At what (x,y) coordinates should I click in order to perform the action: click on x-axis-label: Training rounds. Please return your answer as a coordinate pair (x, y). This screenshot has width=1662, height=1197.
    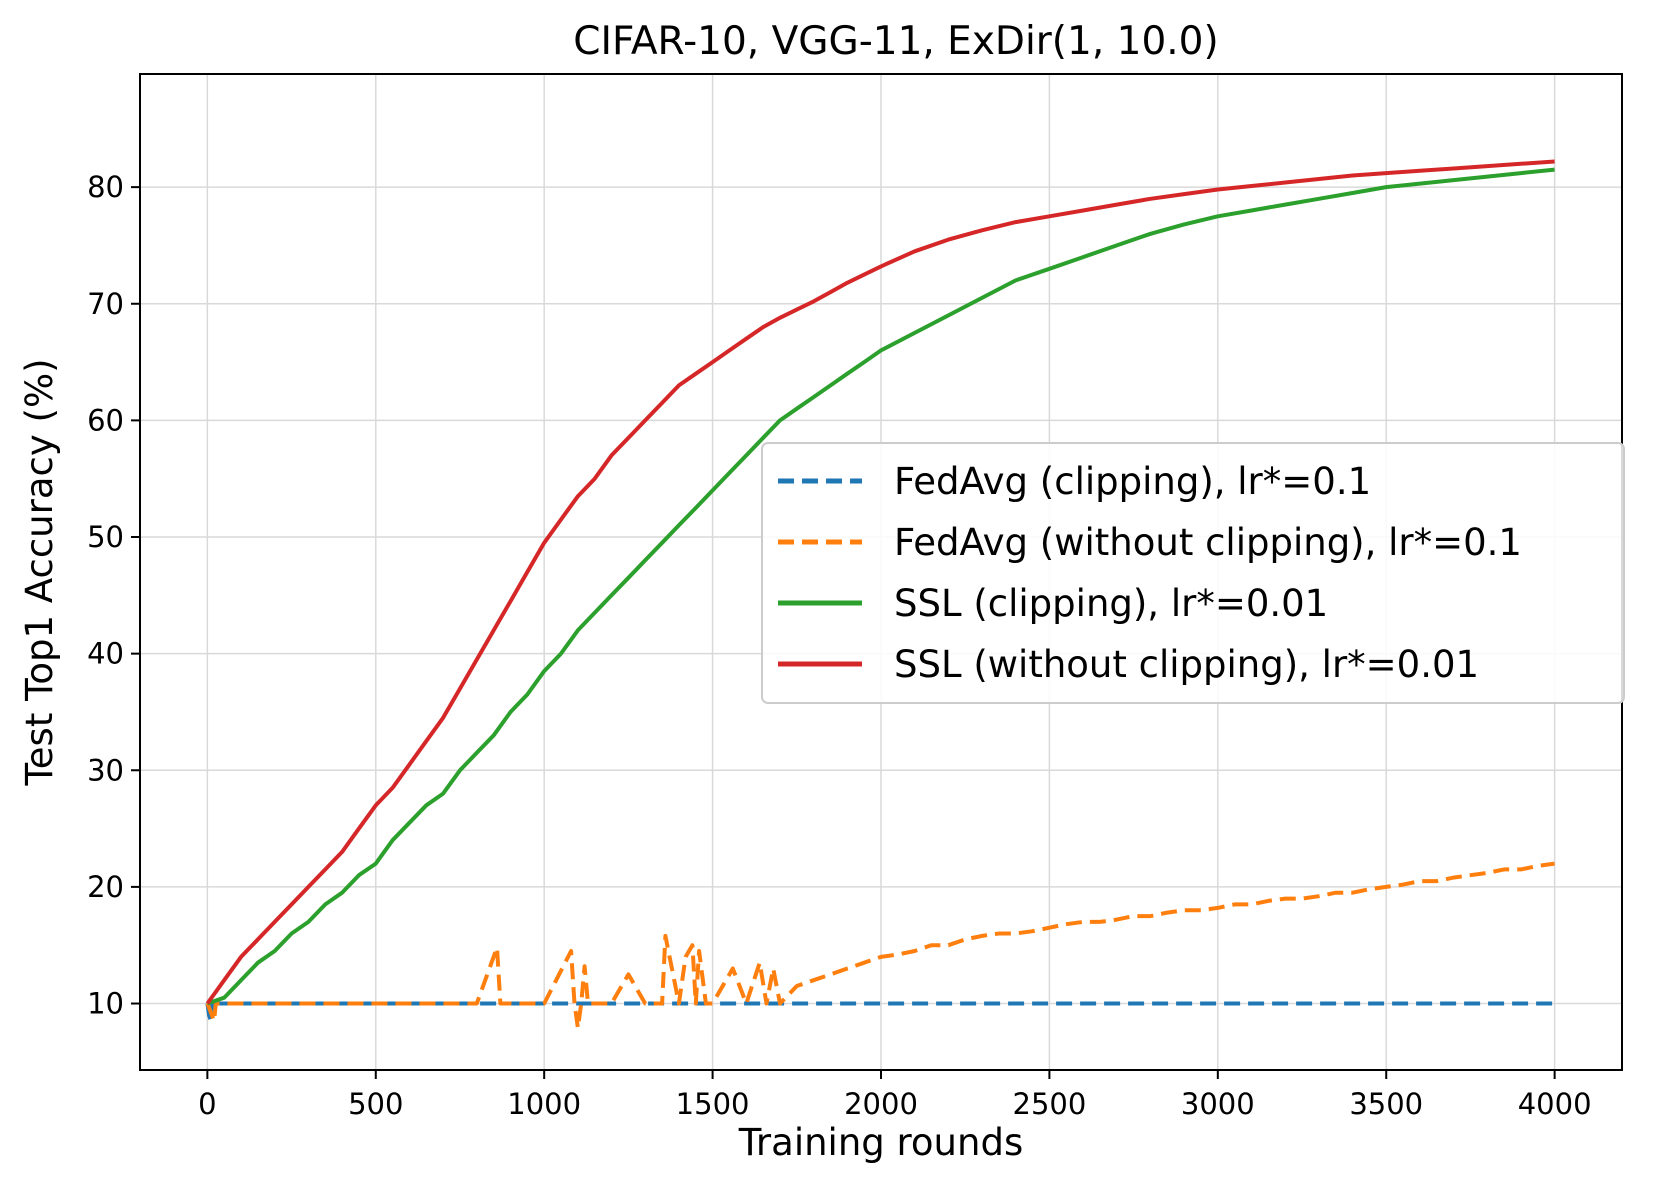
    Looking at the image, I should click on (880, 1142).